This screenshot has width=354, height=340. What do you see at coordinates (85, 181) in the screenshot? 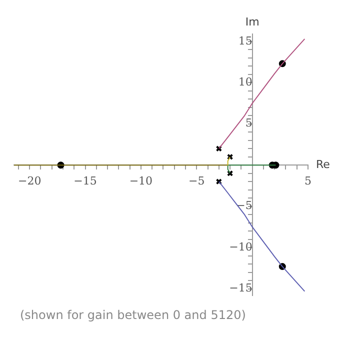
I see `x-tick-label: −15` at bounding box center [85, 181].